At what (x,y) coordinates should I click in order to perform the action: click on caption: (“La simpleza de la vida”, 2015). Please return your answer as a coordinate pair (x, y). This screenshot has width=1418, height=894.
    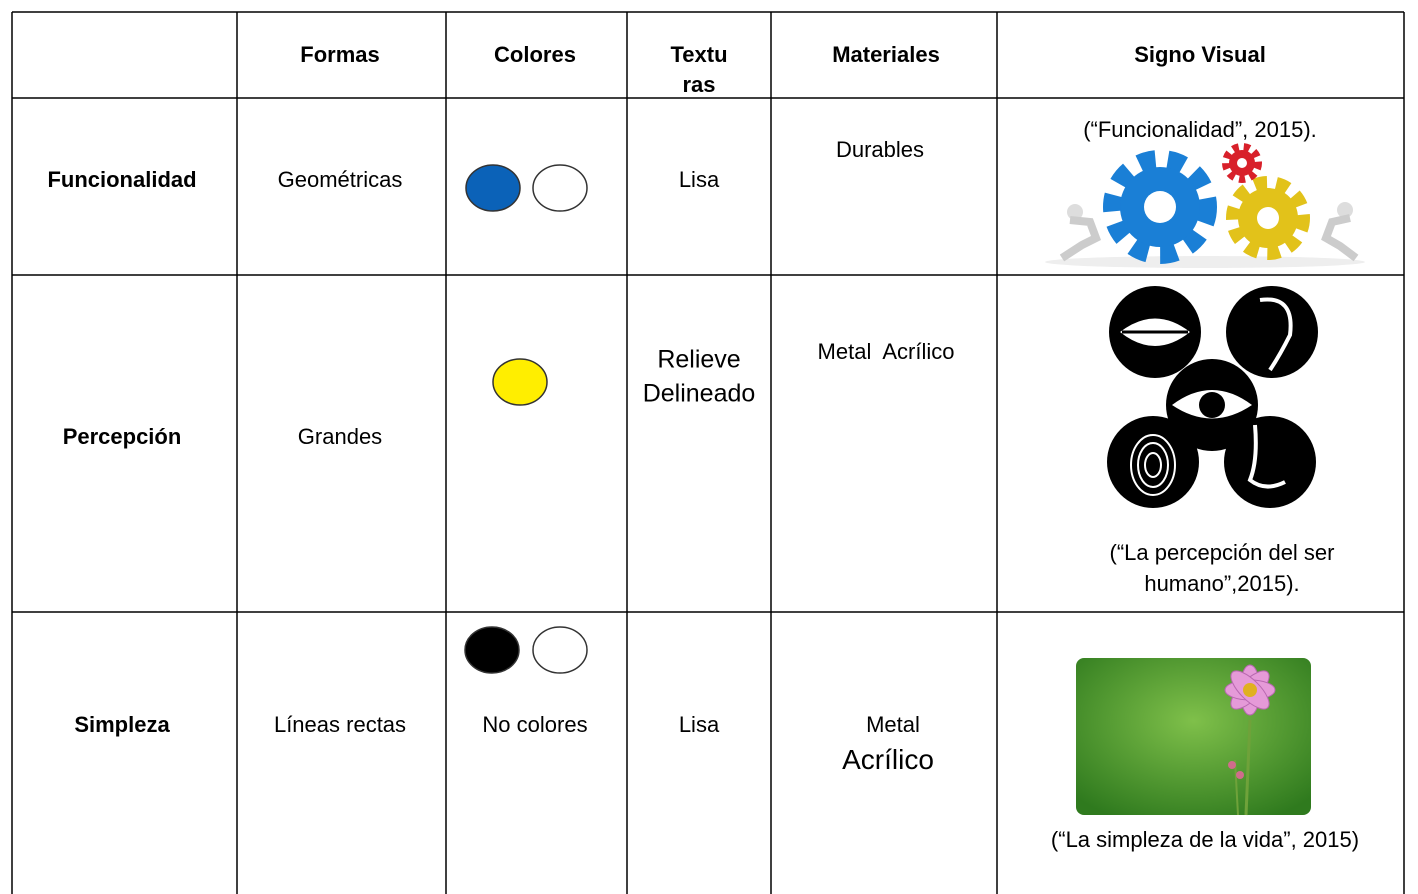
    Looking at the image, I should click on (1205, 839).